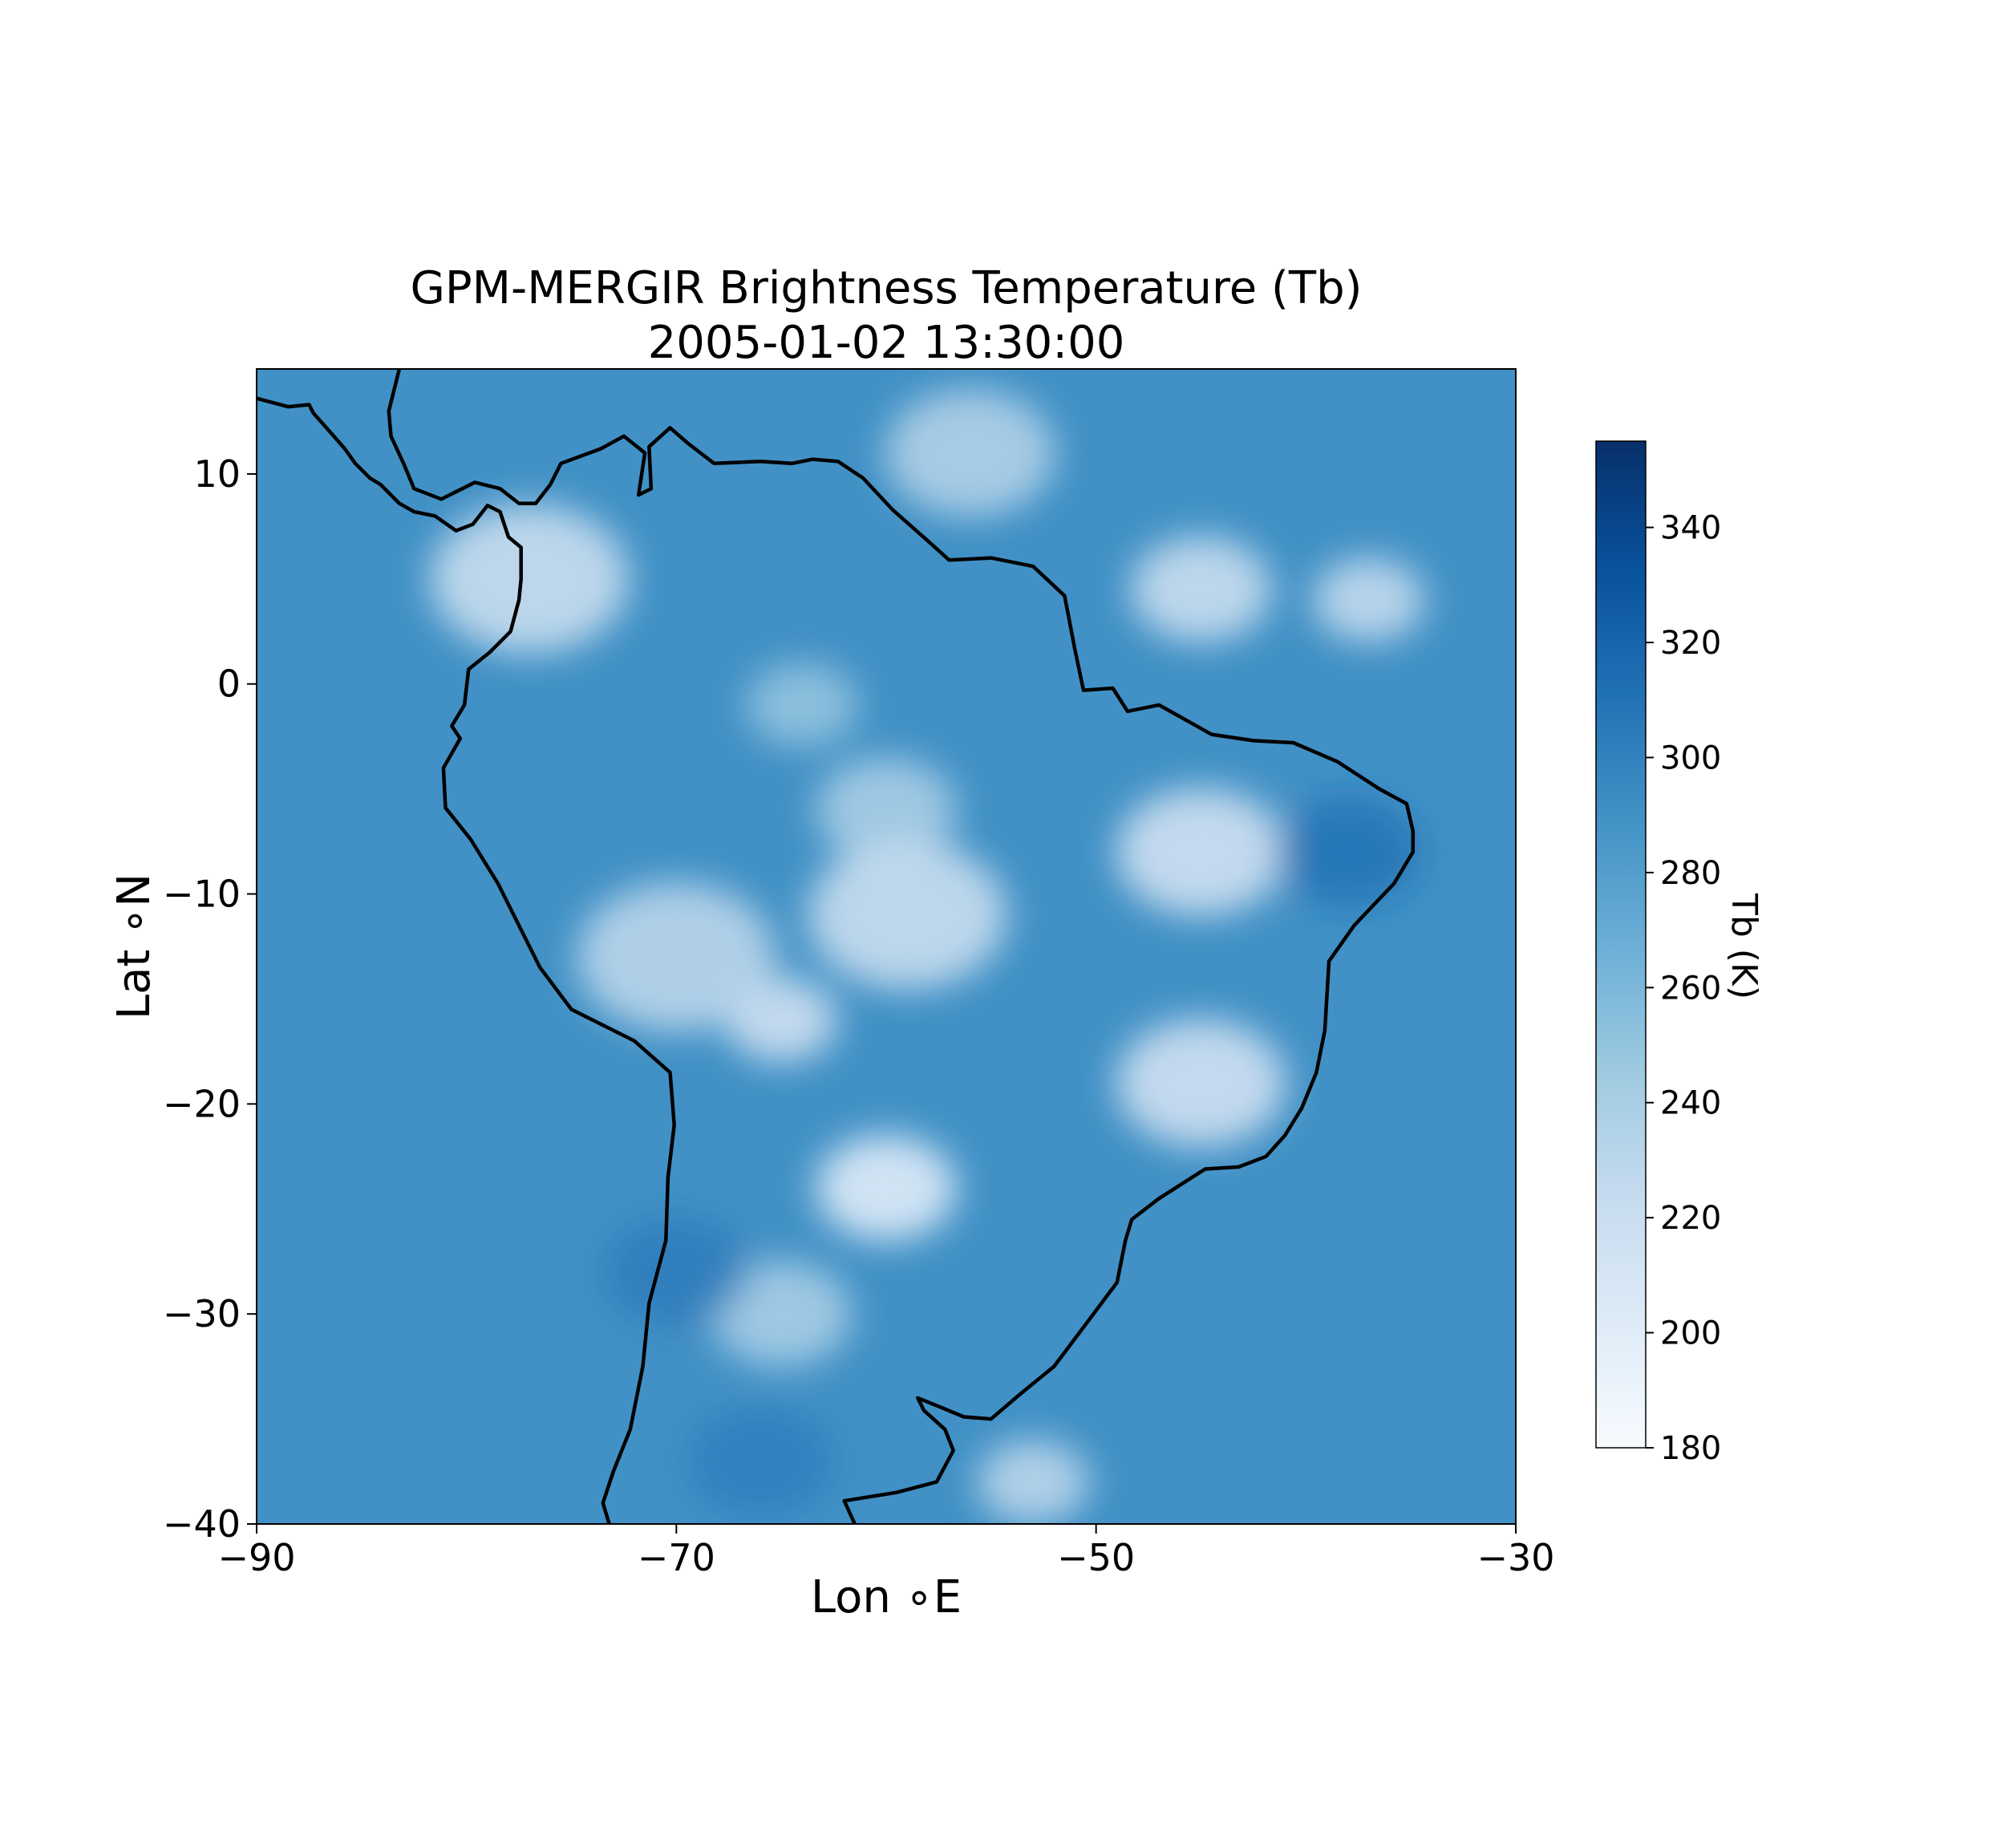 The image size is (2005, 1848). What do you see at coordinates (1690, 1333) in the screenshot?
I see `colorbar-tick-label: 200` at bounding box center [1690, 1333].